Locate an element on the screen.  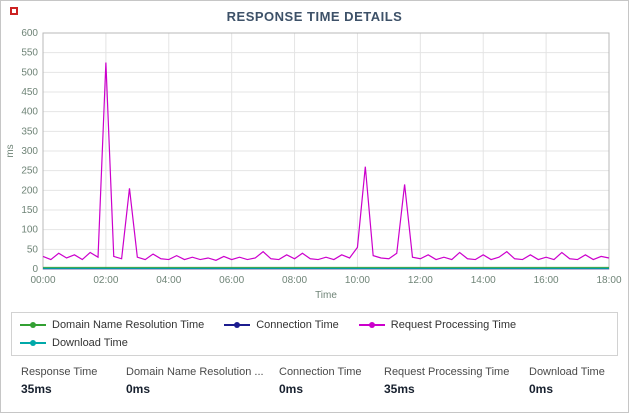
legend-item: Request Processing Time is located at coordinates (437, 325).